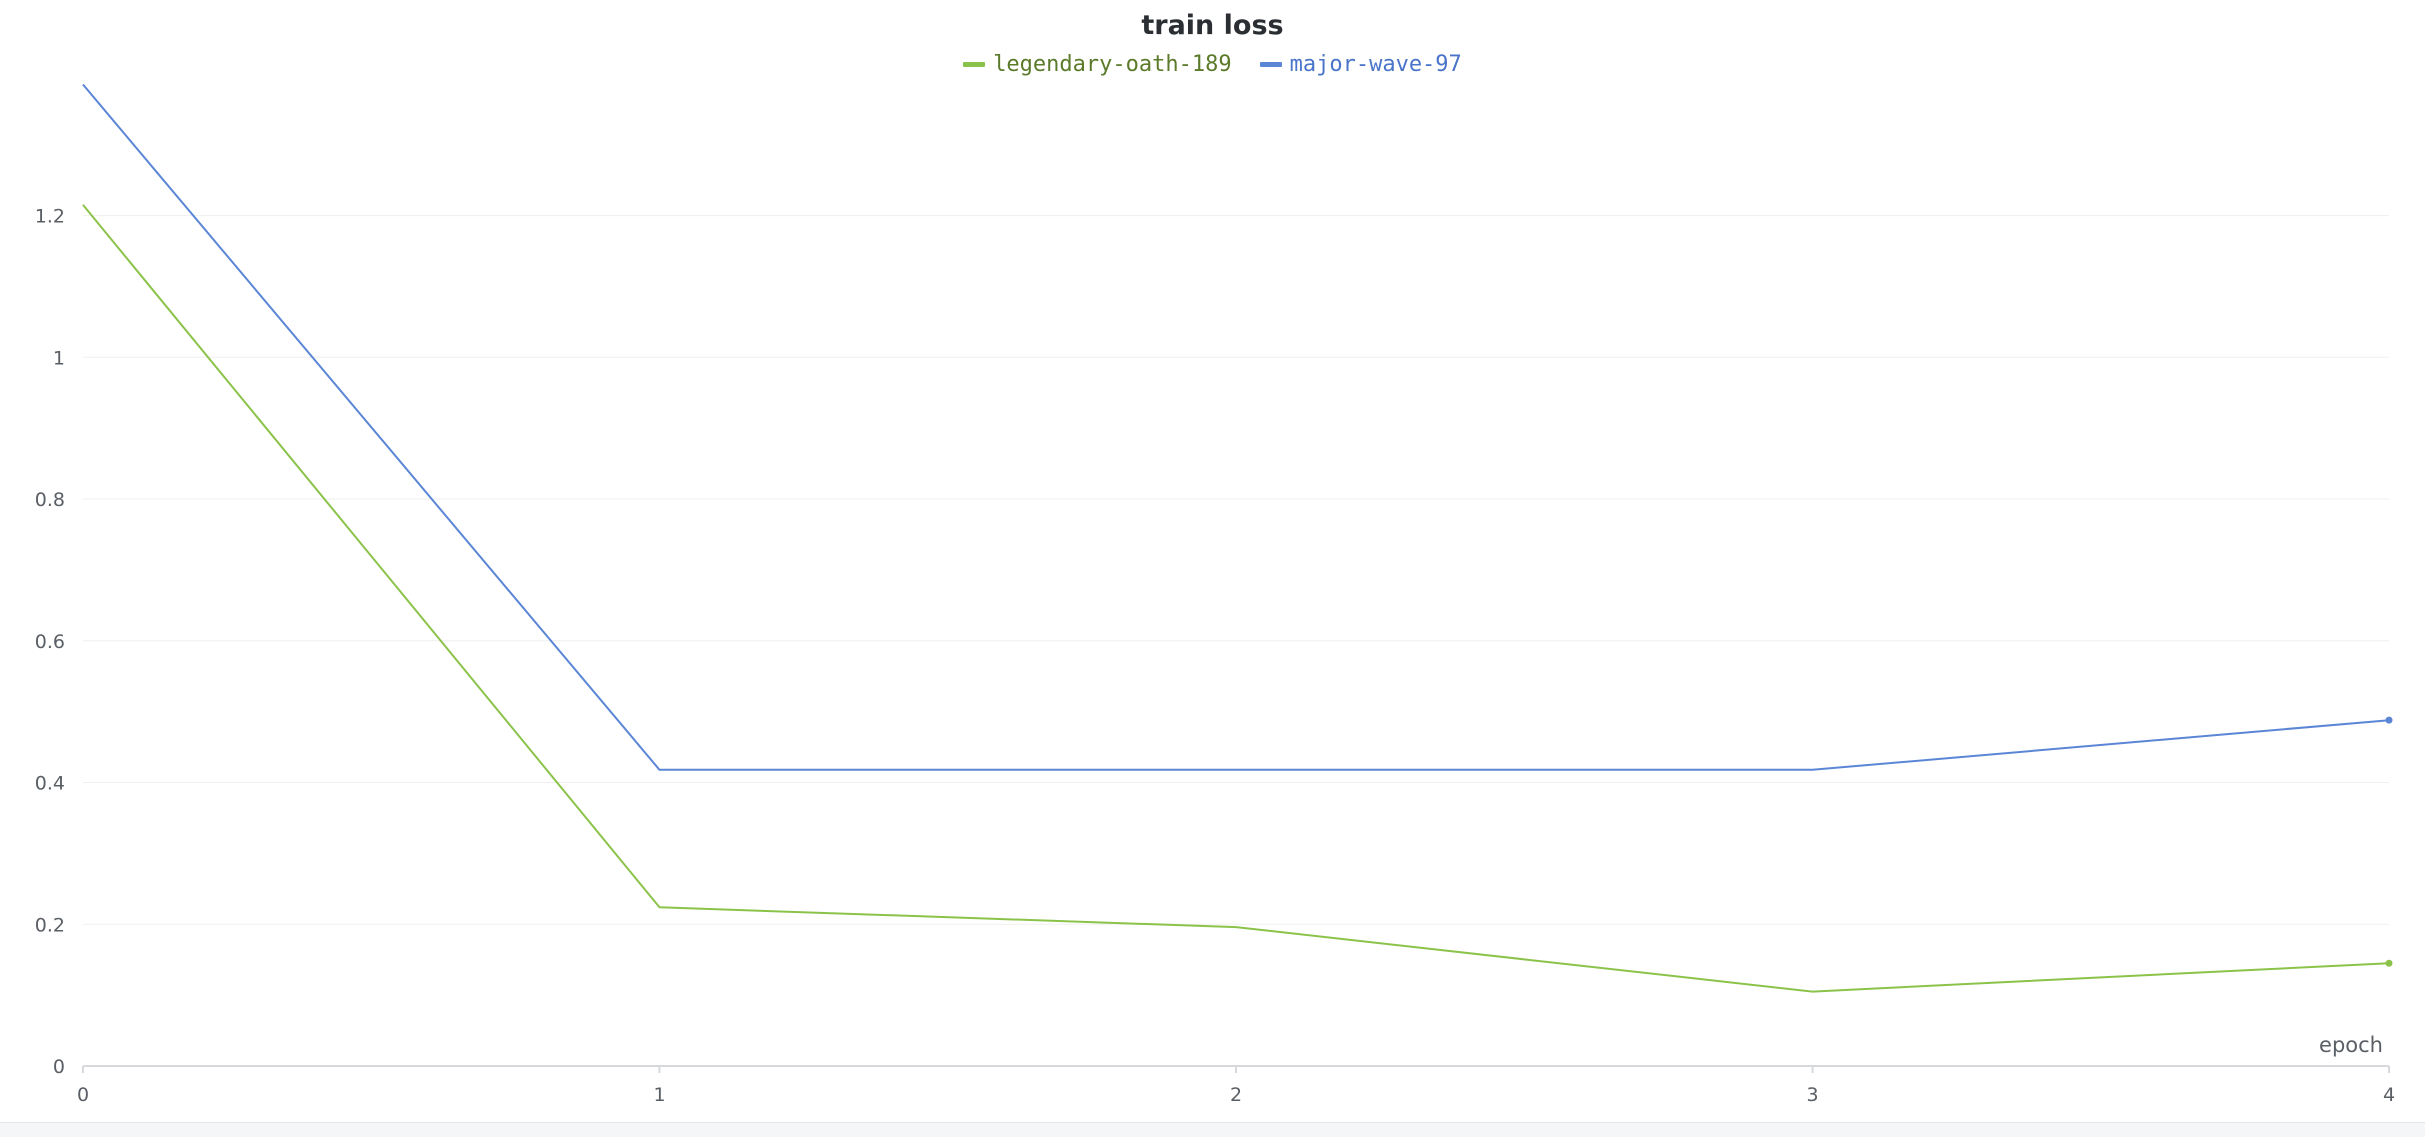 This screenshot has width=2425, height=1137. I want to click on legend-label-major-wave-97: major-wave-97, so click(1375, 64).